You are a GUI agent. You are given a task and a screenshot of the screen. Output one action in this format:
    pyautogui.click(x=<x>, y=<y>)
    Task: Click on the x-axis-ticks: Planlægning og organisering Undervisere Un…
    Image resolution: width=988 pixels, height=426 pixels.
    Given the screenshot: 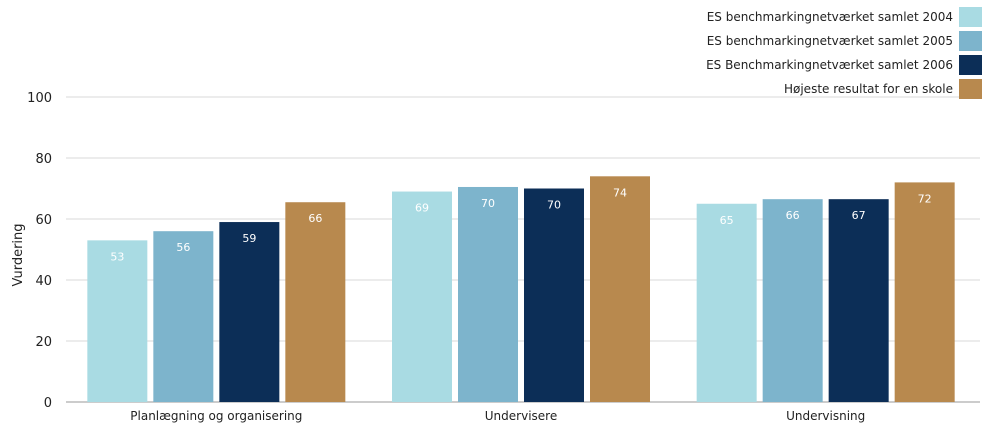 What is the action you would take?
    pyautogui.click(x=497, y=416)
    